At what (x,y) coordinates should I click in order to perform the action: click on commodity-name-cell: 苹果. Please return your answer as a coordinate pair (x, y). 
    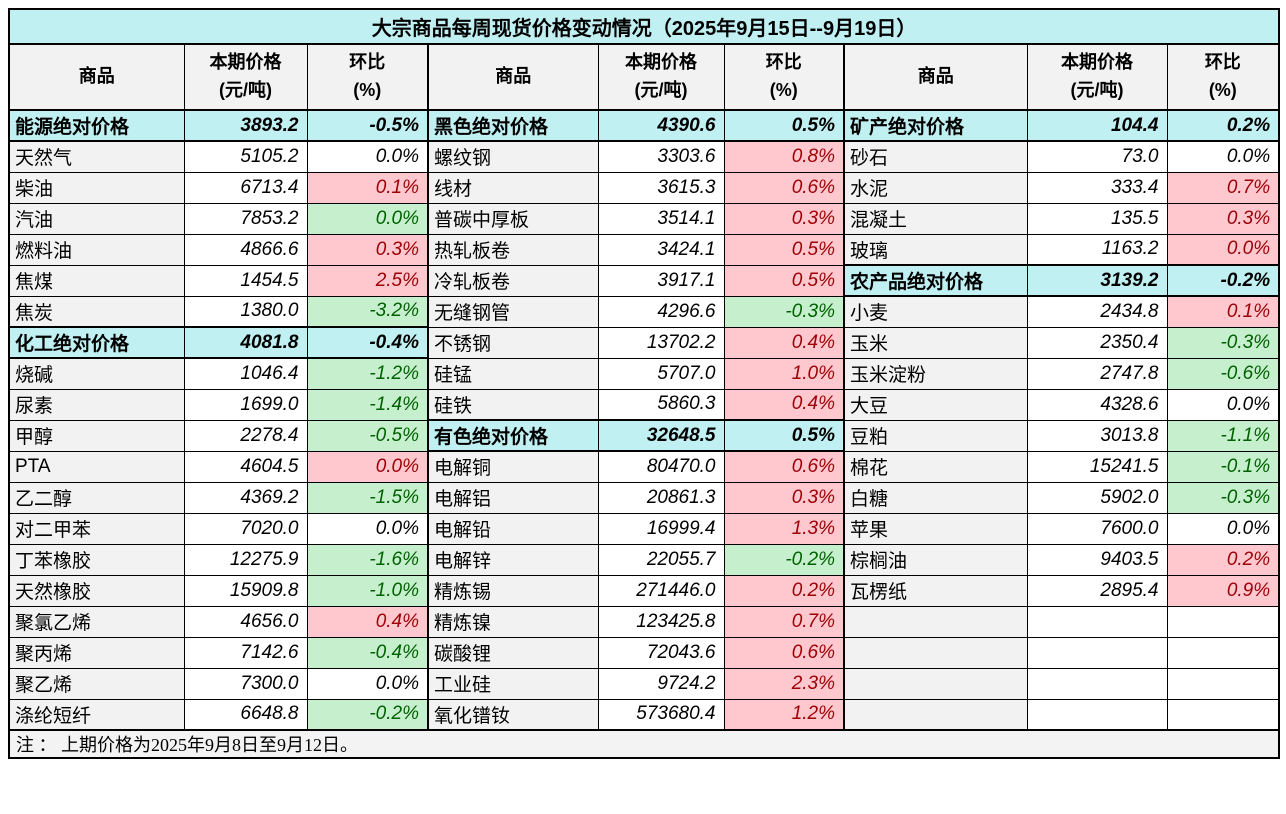
    Looking at the image, I should click on (935, 528).